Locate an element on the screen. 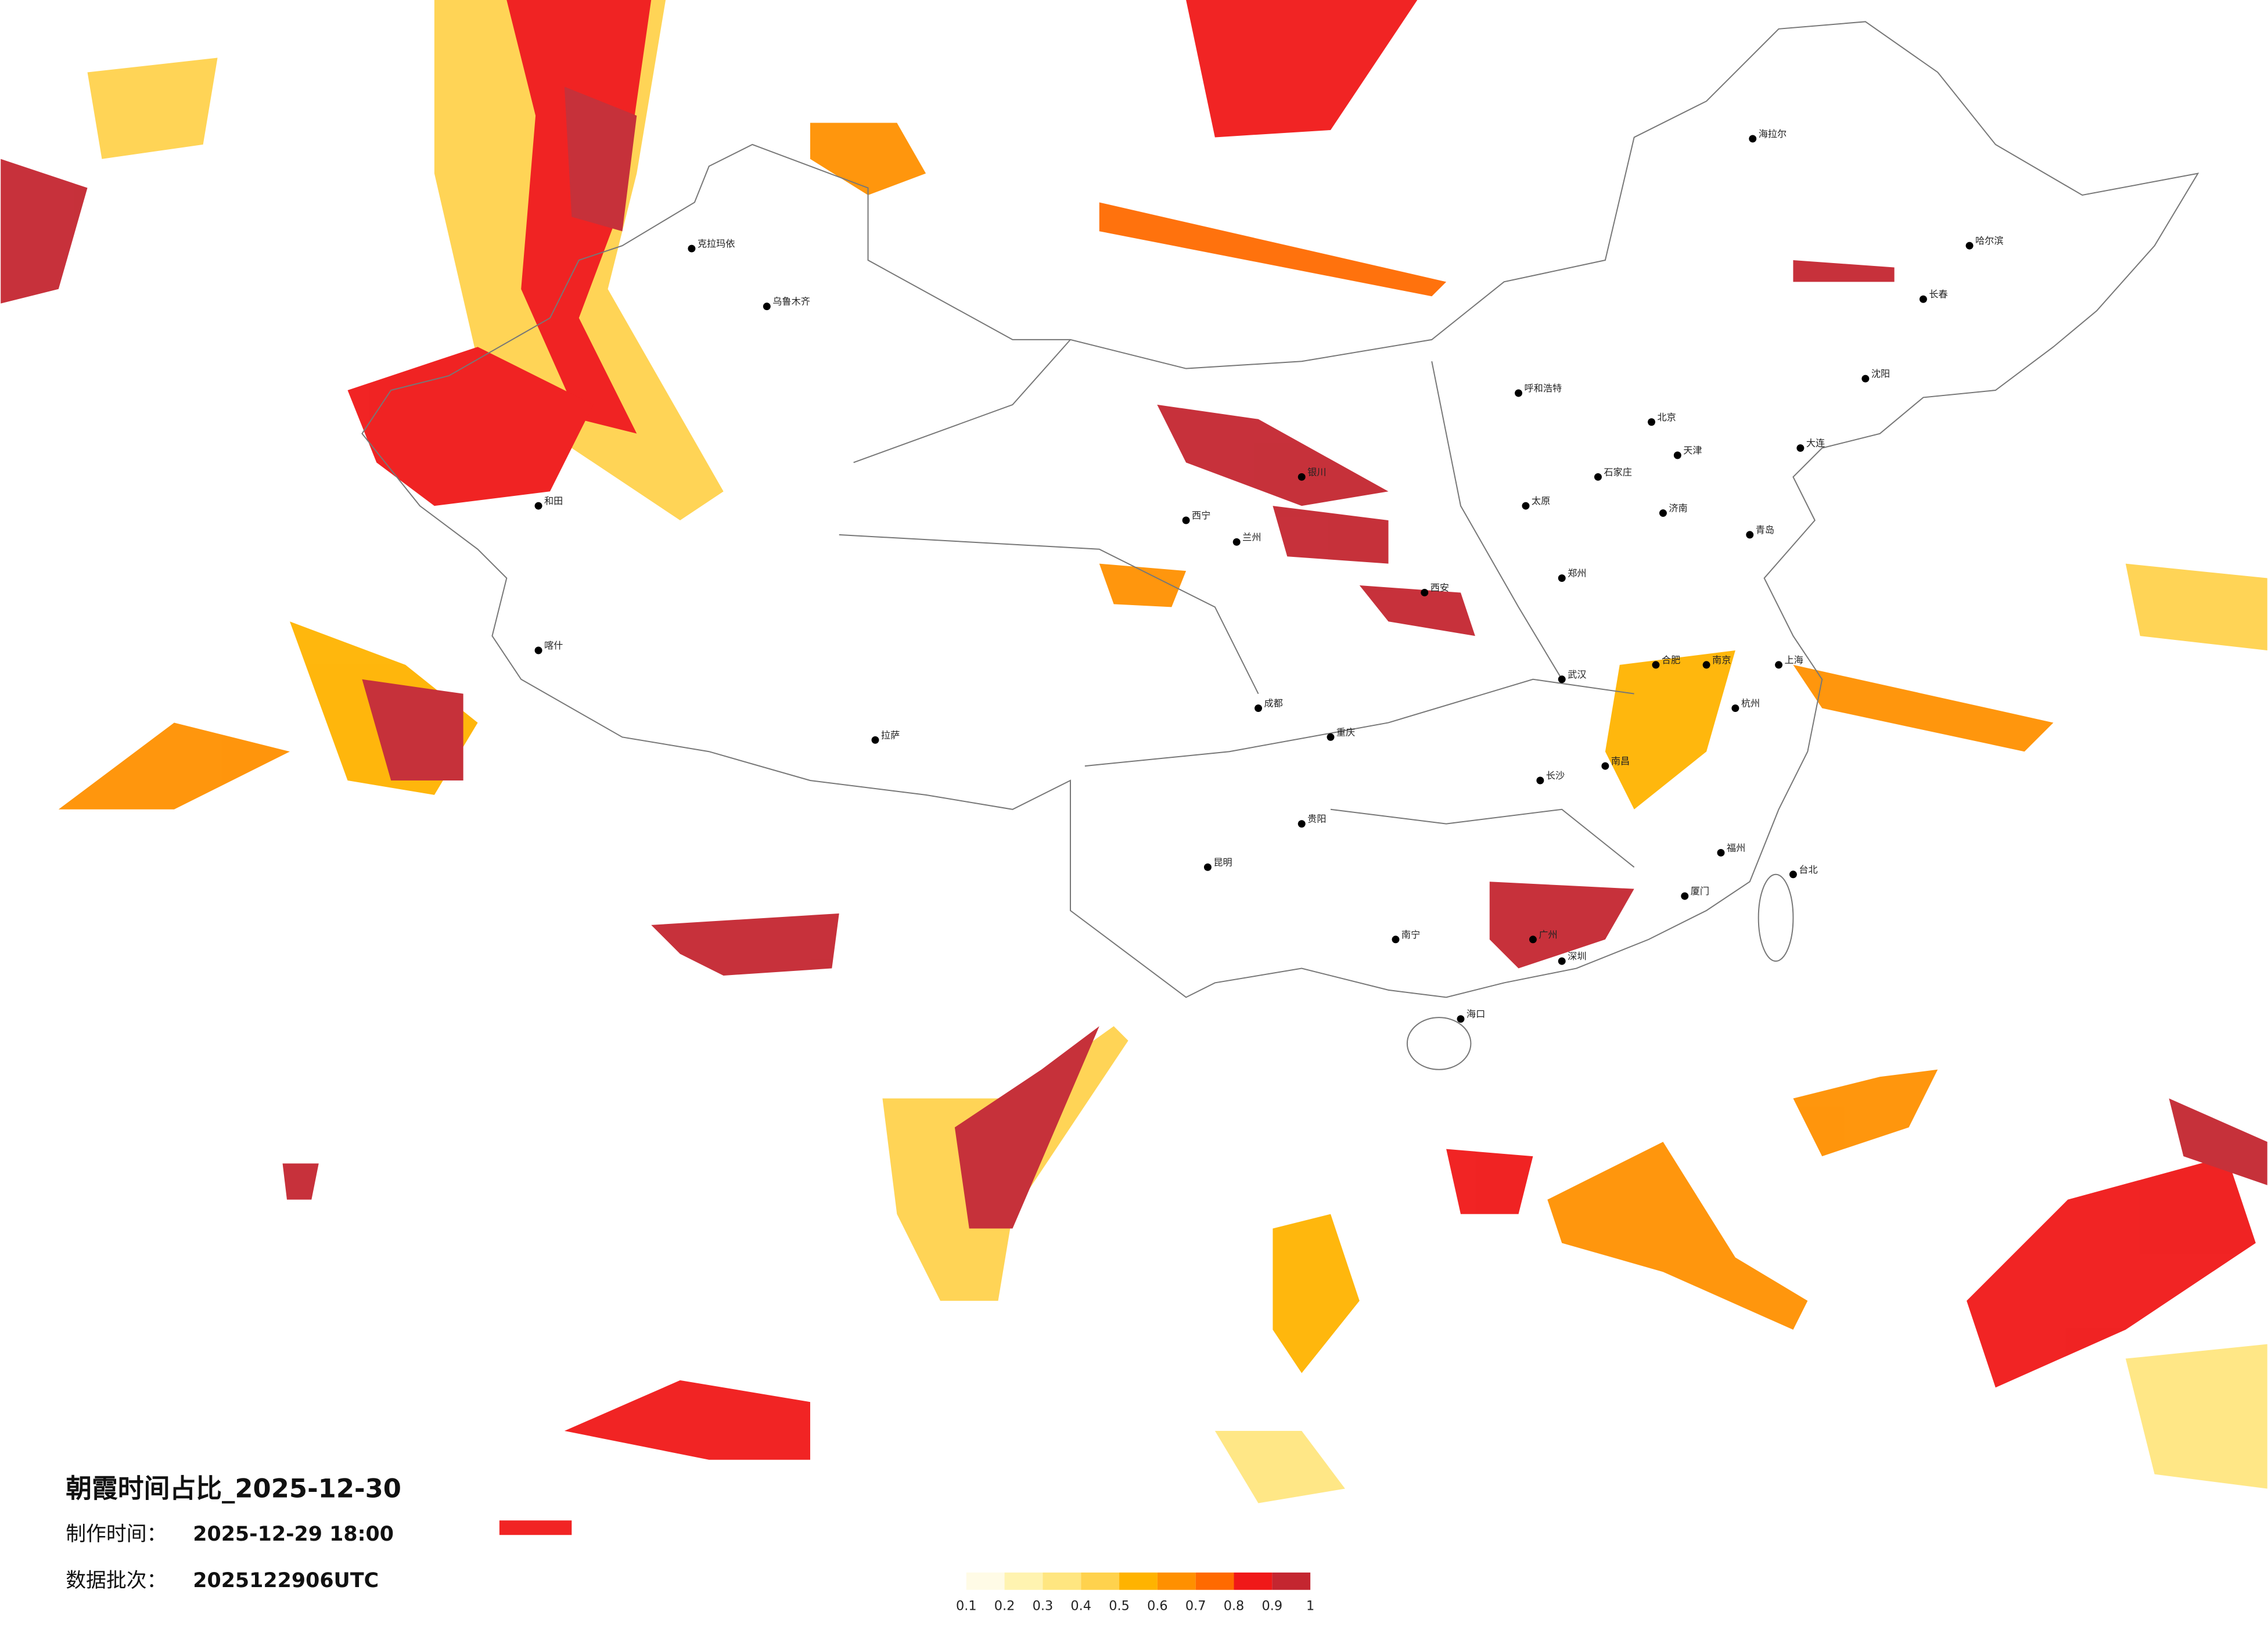 This screenshot has height=1626, width=2268. legend-tick-label: 0.7 is located at coordinates (1195, 1606).